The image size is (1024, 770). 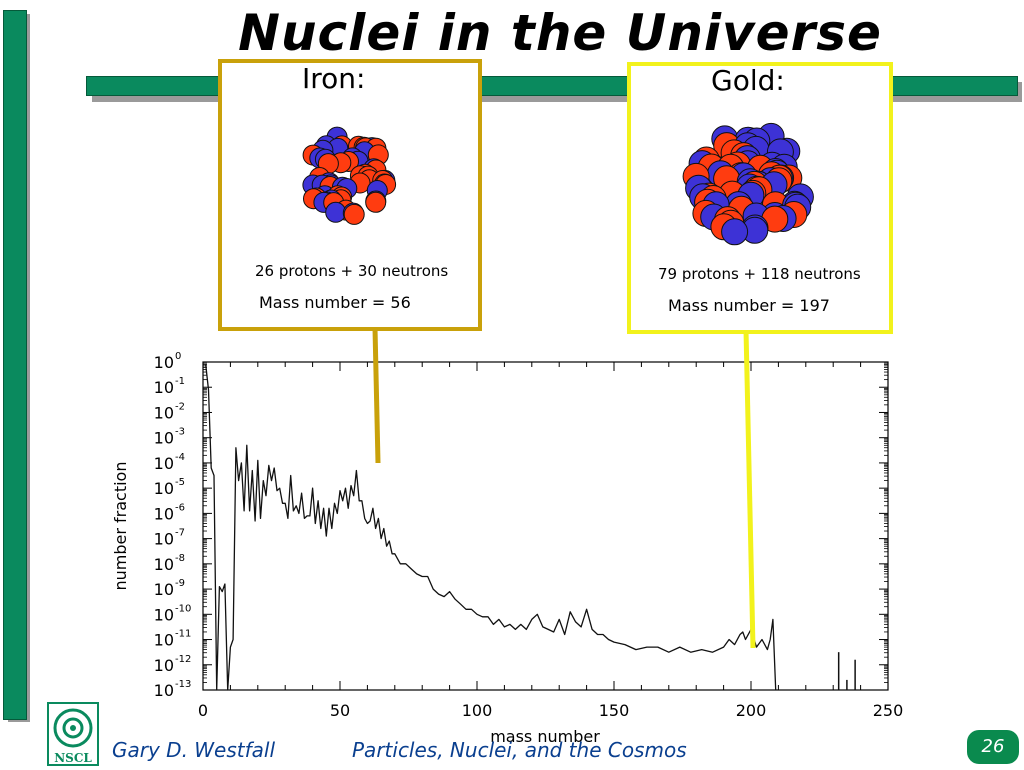 I want to click on y-tick-exponent: -7, so click(x=180, y=533).